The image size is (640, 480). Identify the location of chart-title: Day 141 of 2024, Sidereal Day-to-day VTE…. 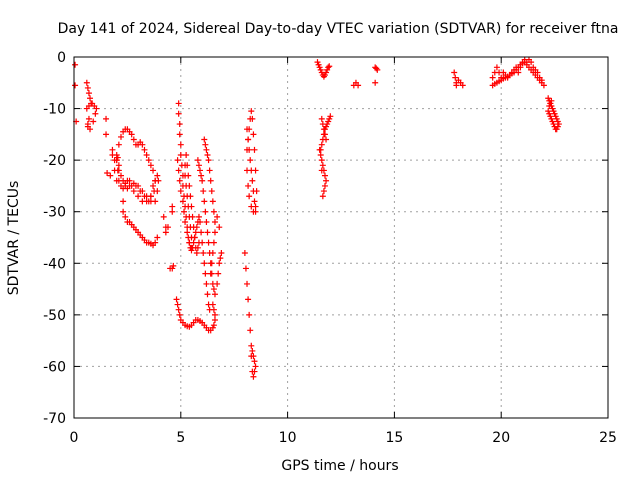
(338, 29).